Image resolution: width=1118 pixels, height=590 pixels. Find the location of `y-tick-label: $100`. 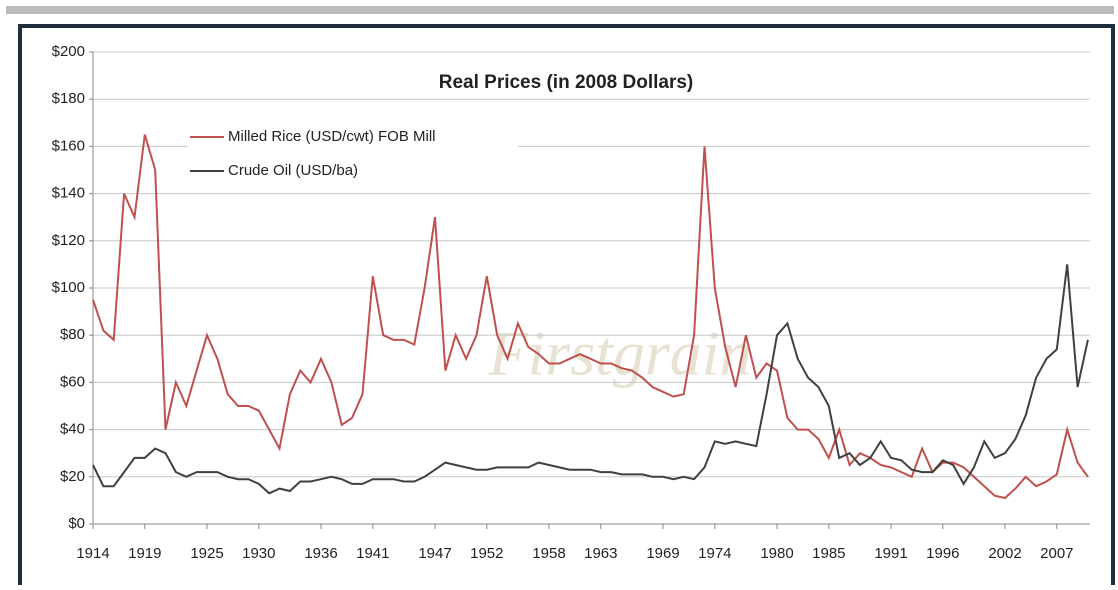

y-tick-label: $100 is located at coordinates (68, 287).